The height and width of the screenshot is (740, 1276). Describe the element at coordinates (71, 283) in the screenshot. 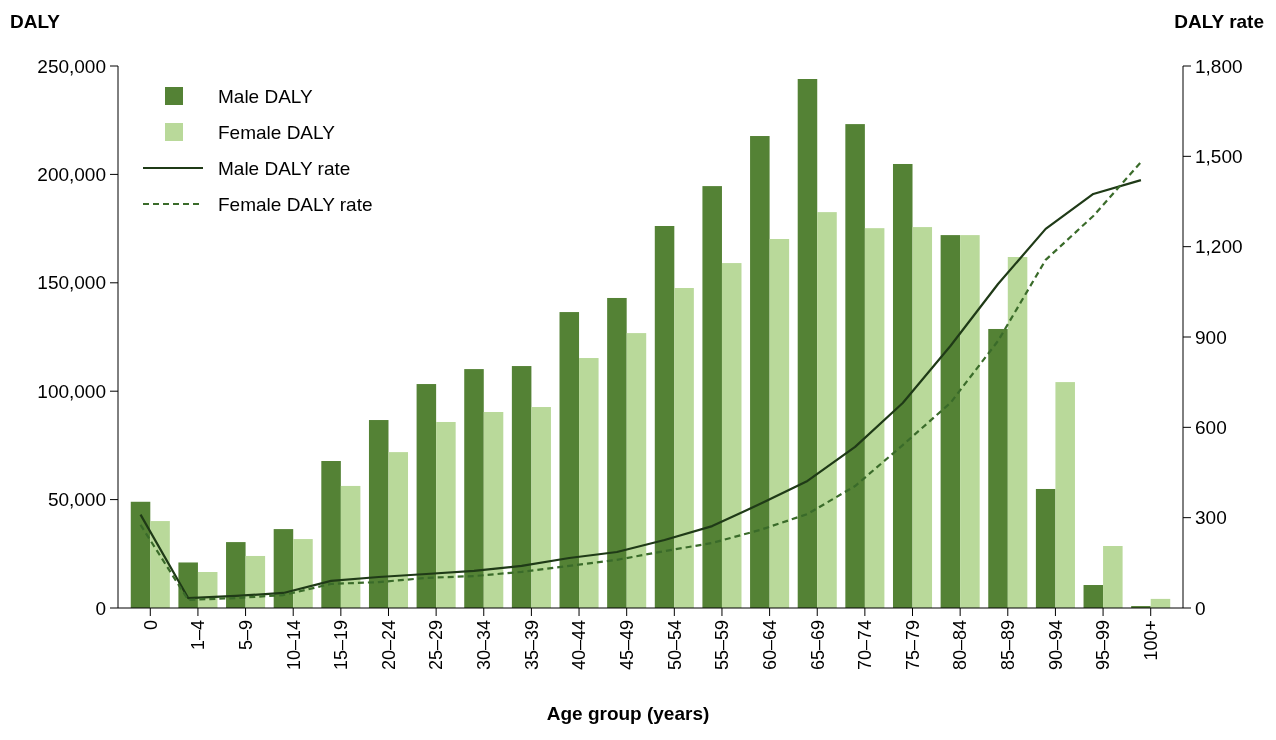

I see `y-tick-label: 150,000` at that location.